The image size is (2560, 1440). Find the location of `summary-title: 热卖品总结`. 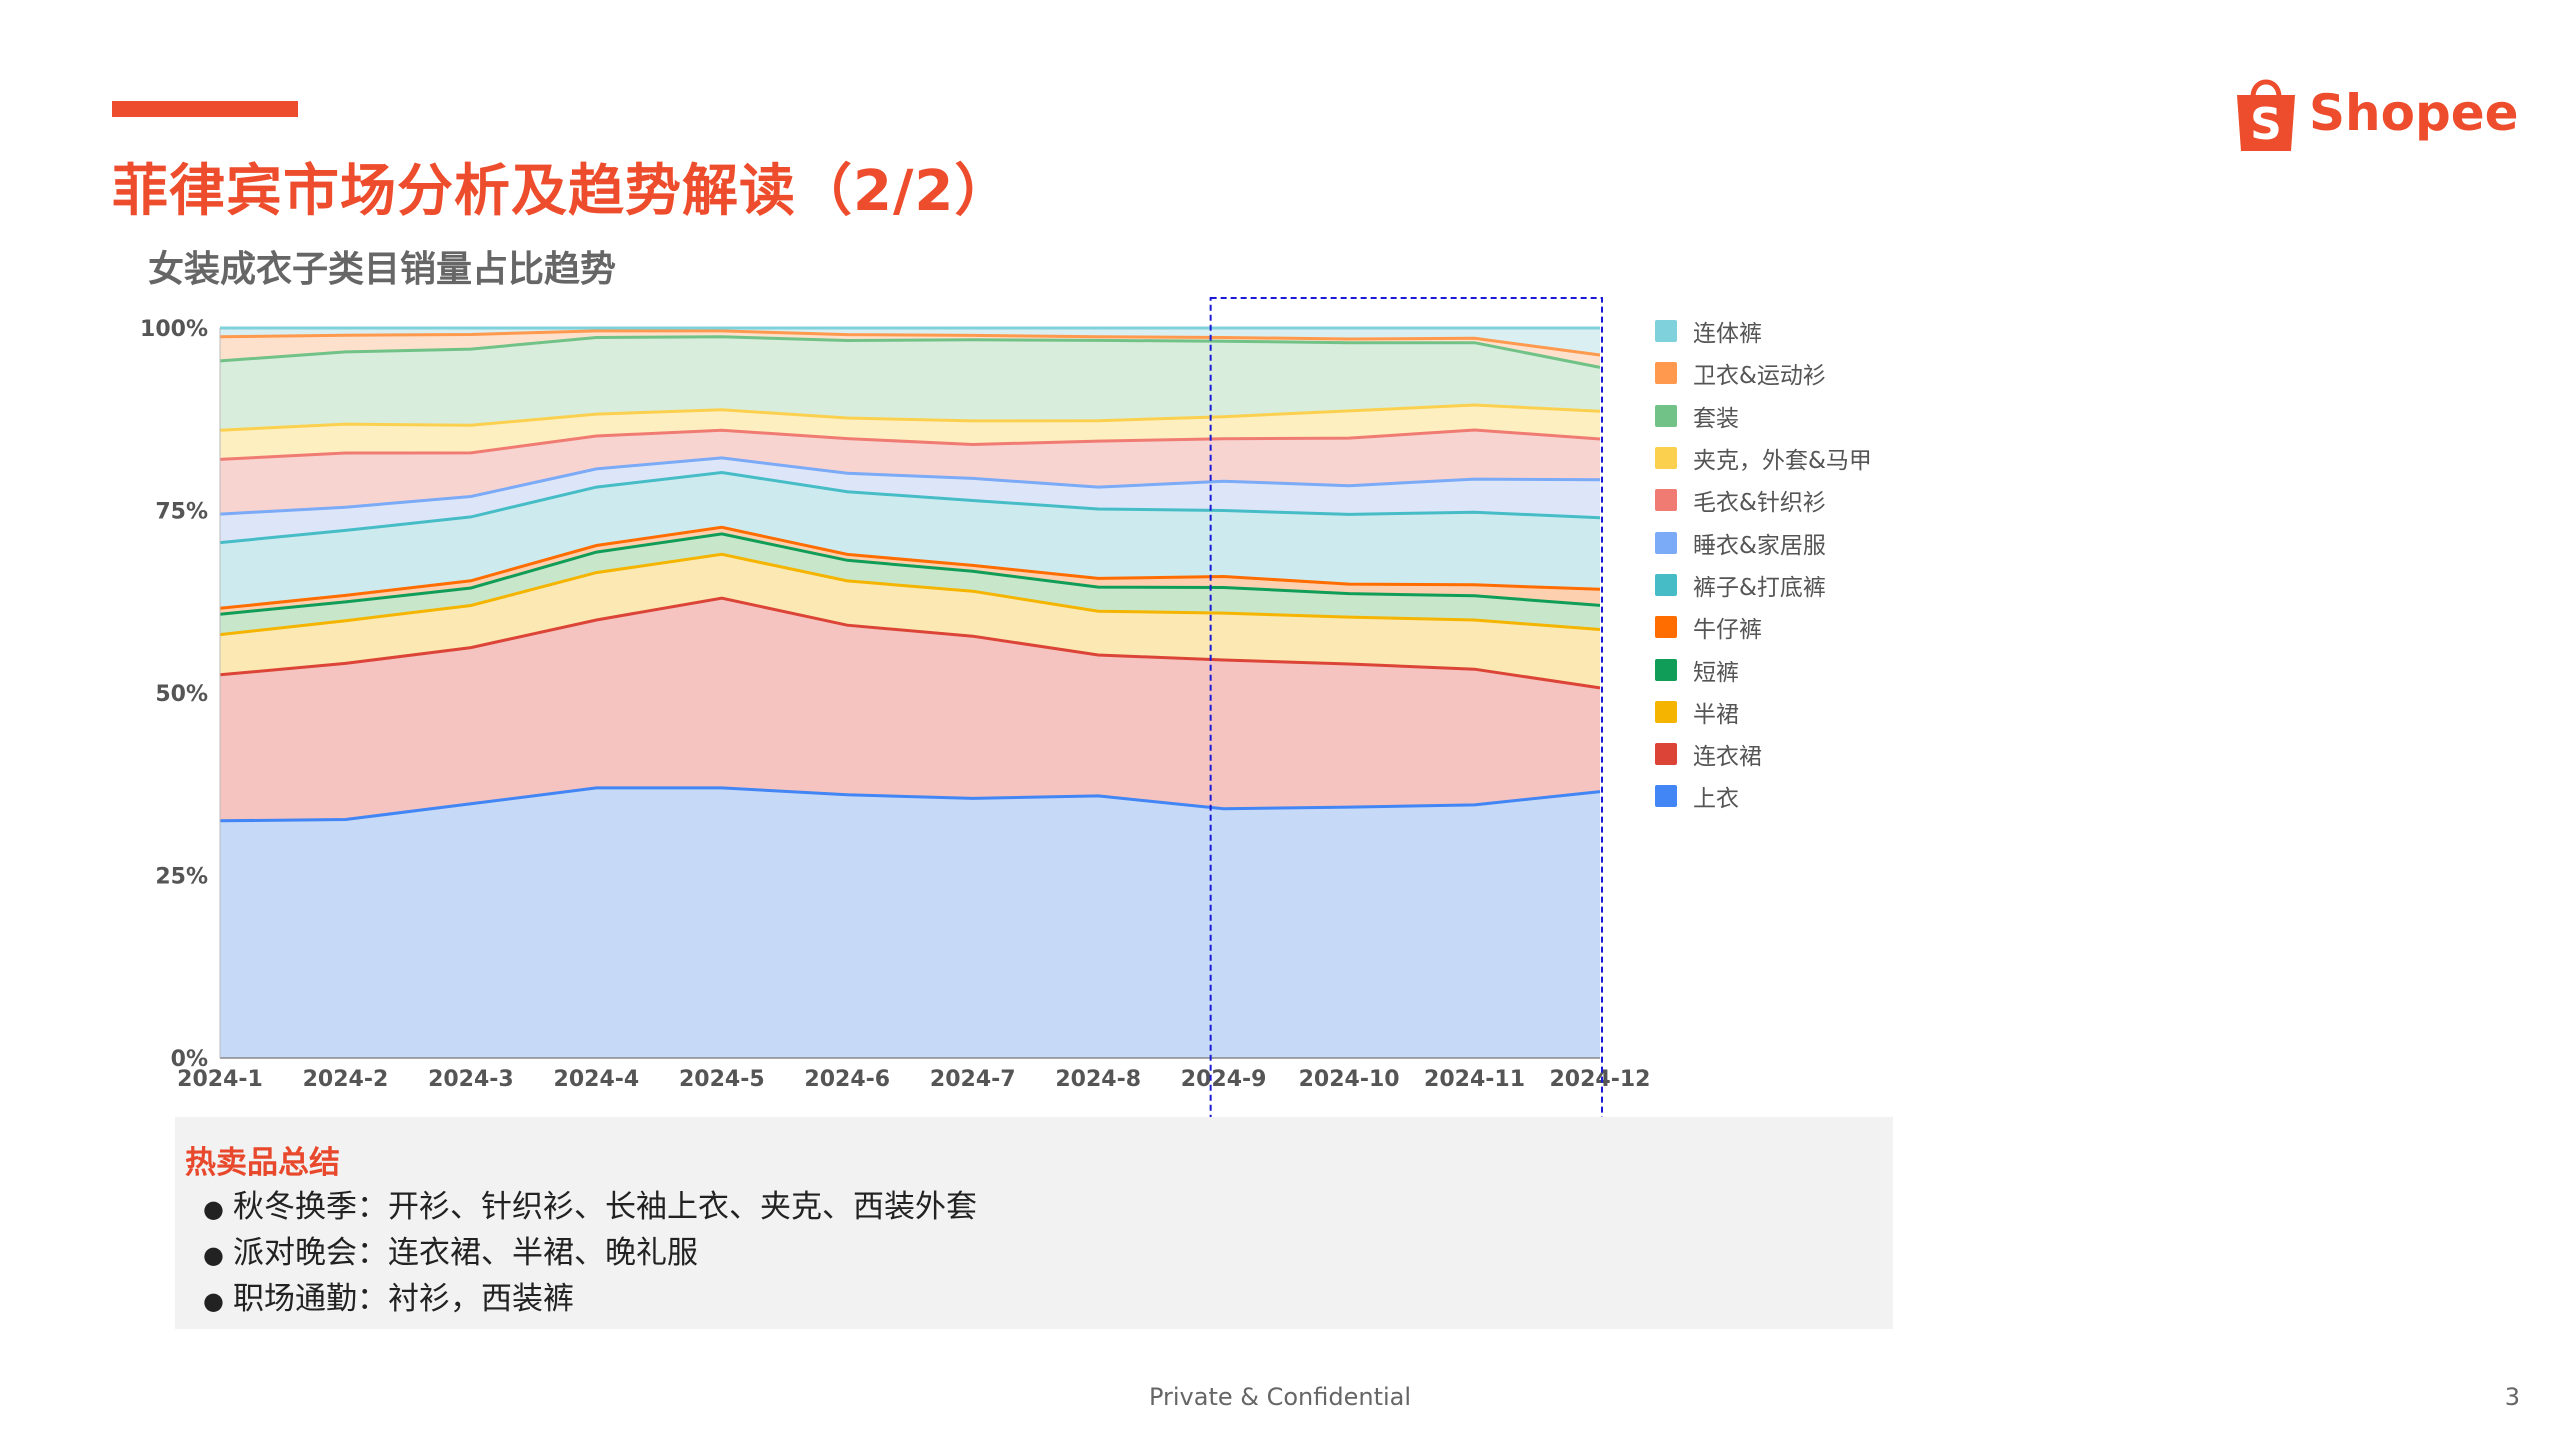

summary-title: 热卖品总结 is located at coordinates (262, 1163).